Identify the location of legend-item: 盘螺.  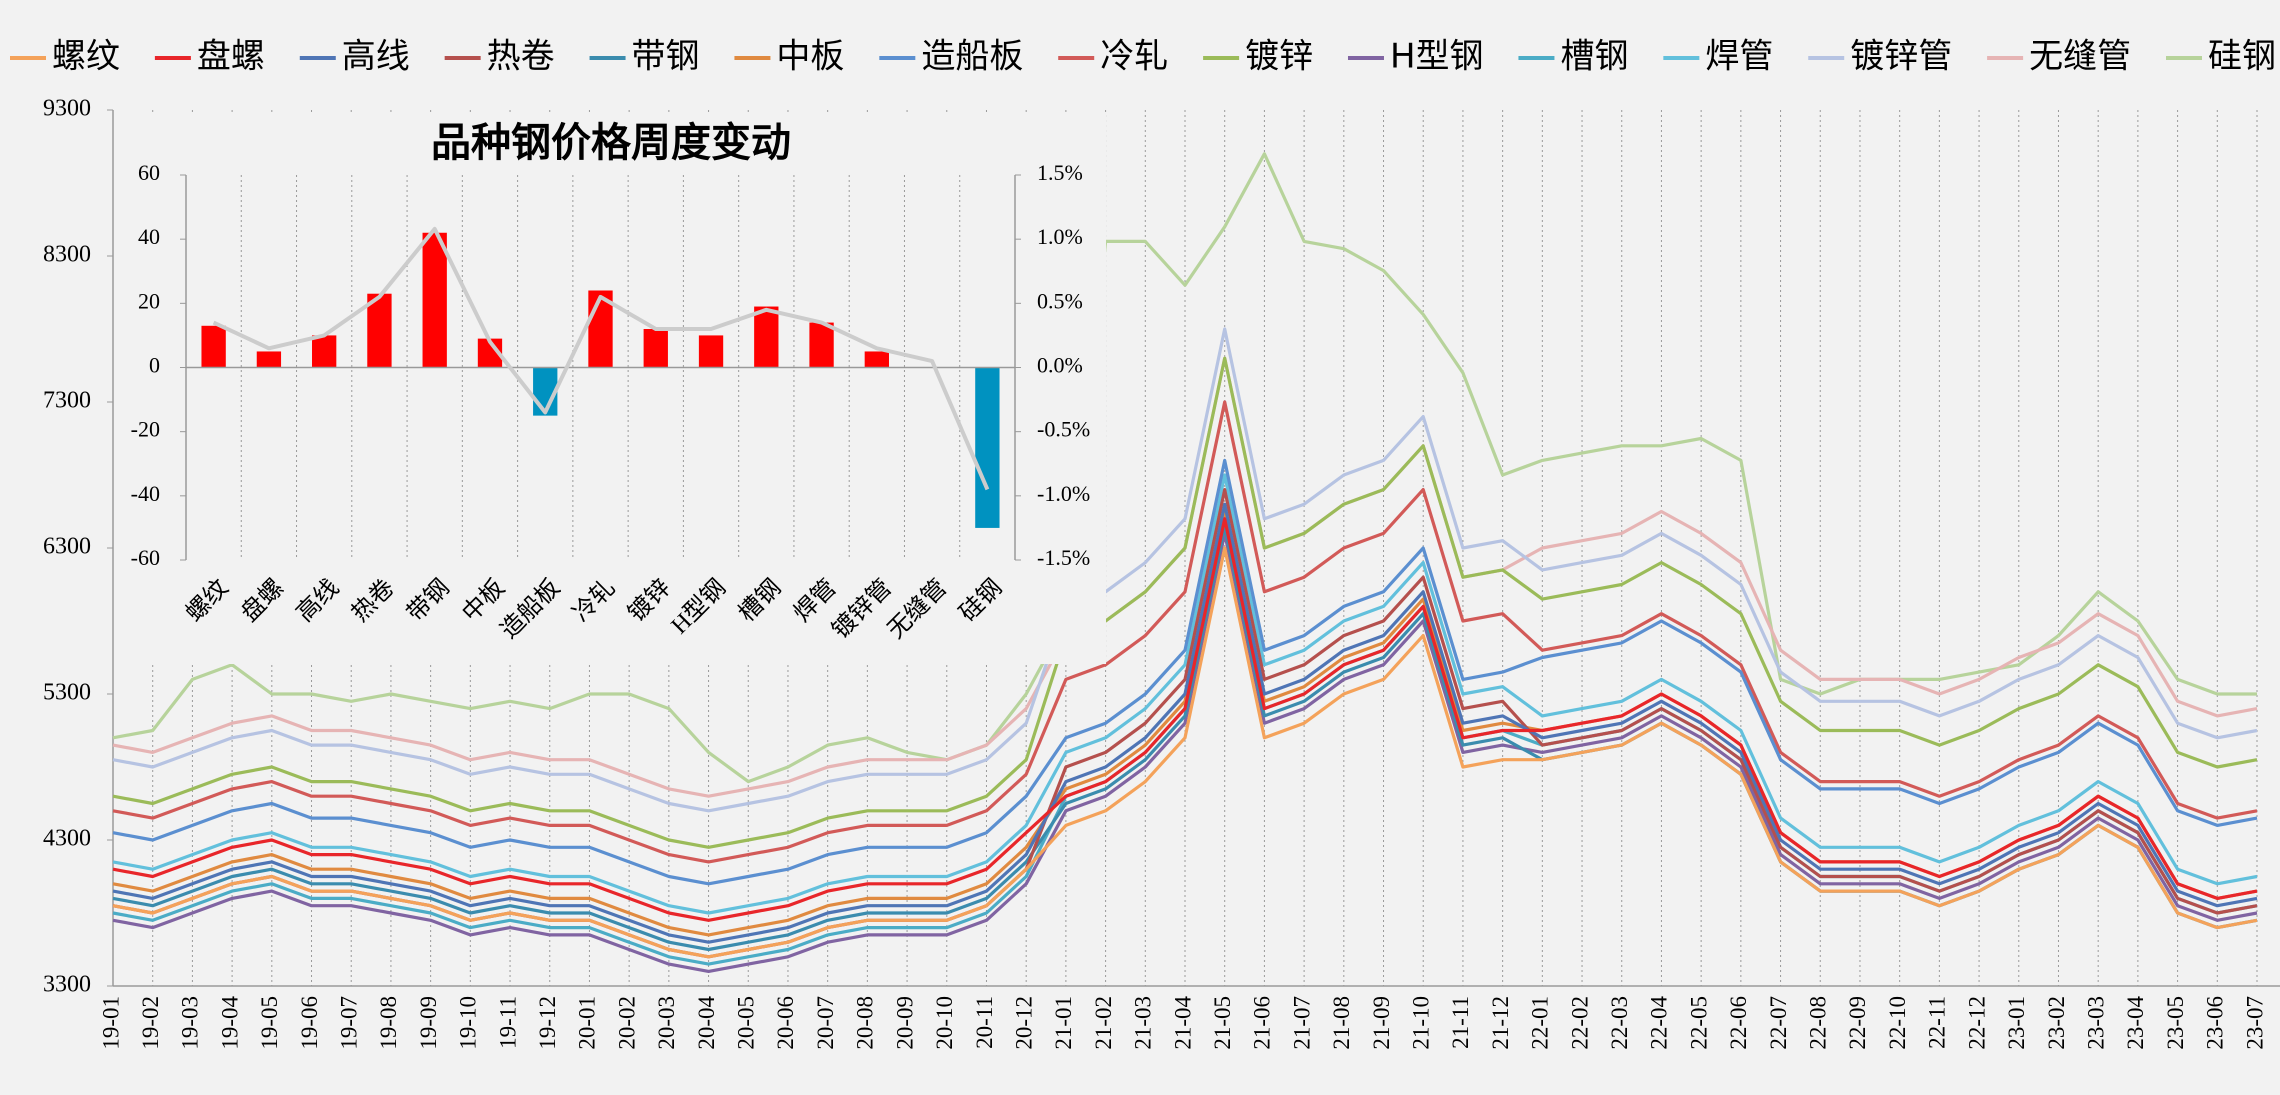
(209, 57).